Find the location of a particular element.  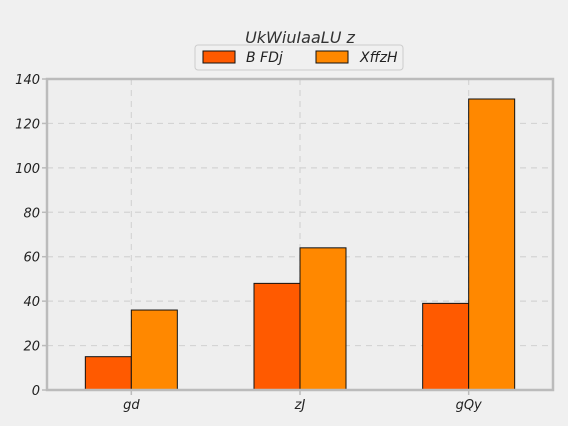

bar-XffzH-zJ is located at coordinates (323, 319).